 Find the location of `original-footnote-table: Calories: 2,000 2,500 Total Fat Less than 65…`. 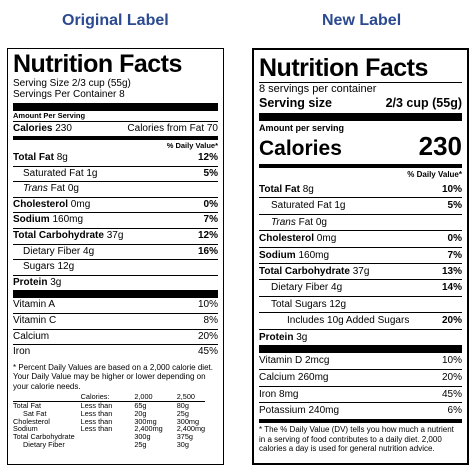

original-footnote-table: Calories: 2,000 2,500 Total Fat Less than 65… is located at coordinates (109, 421).